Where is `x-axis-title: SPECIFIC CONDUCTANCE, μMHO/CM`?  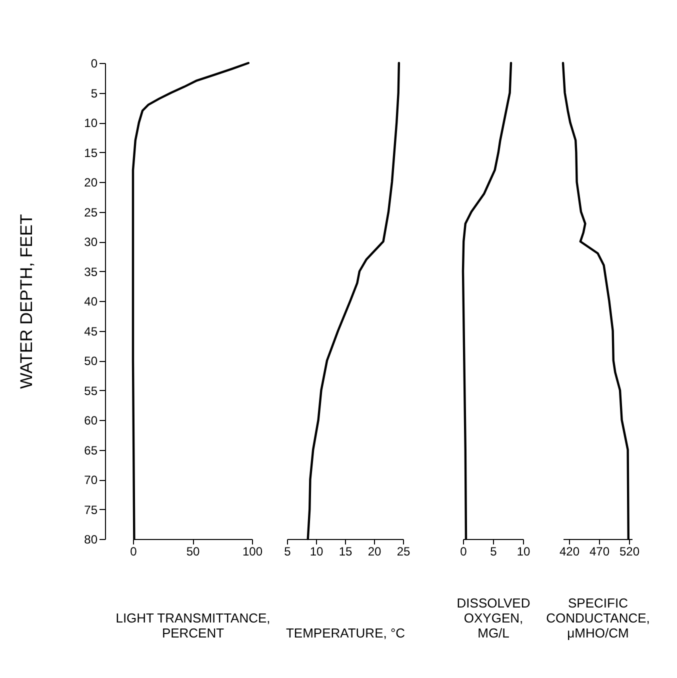
x-axis-title: SPECIFIC CONDUCTANCE, μMHO/CM is located at coordinates (598, 618).